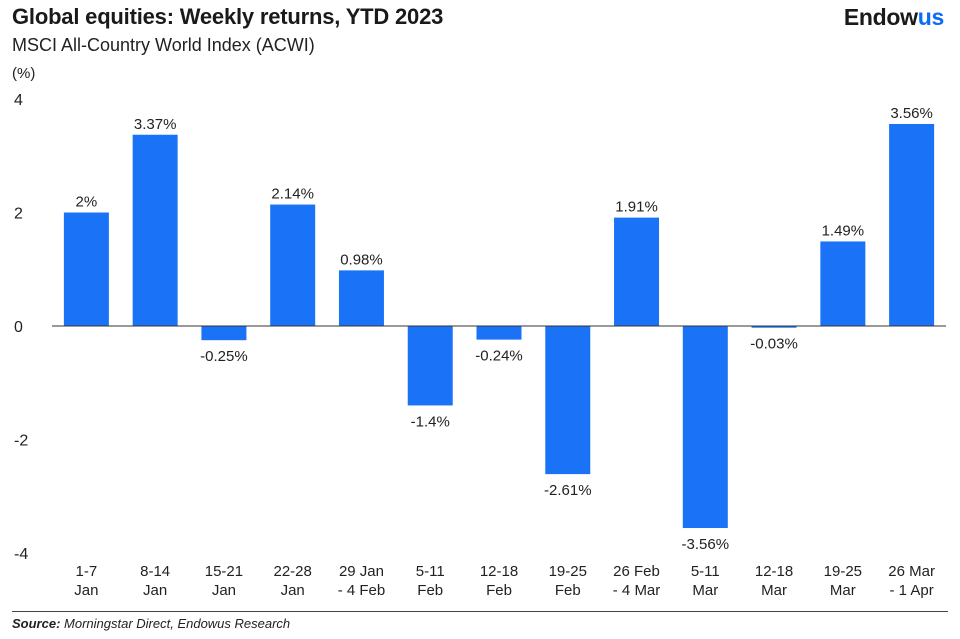  I want to click on x-tick-label: - 4 Mar, so click(637, 590).